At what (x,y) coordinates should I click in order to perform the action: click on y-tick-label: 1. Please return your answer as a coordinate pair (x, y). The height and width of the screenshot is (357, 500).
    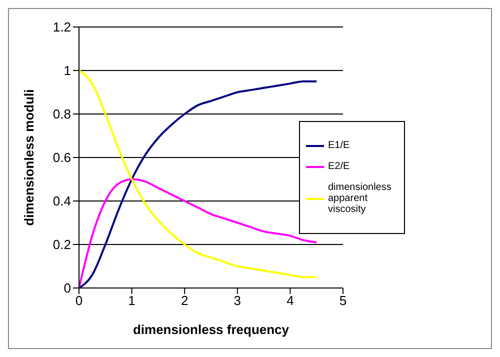
    Looking at the image, I should click on (67, 70).